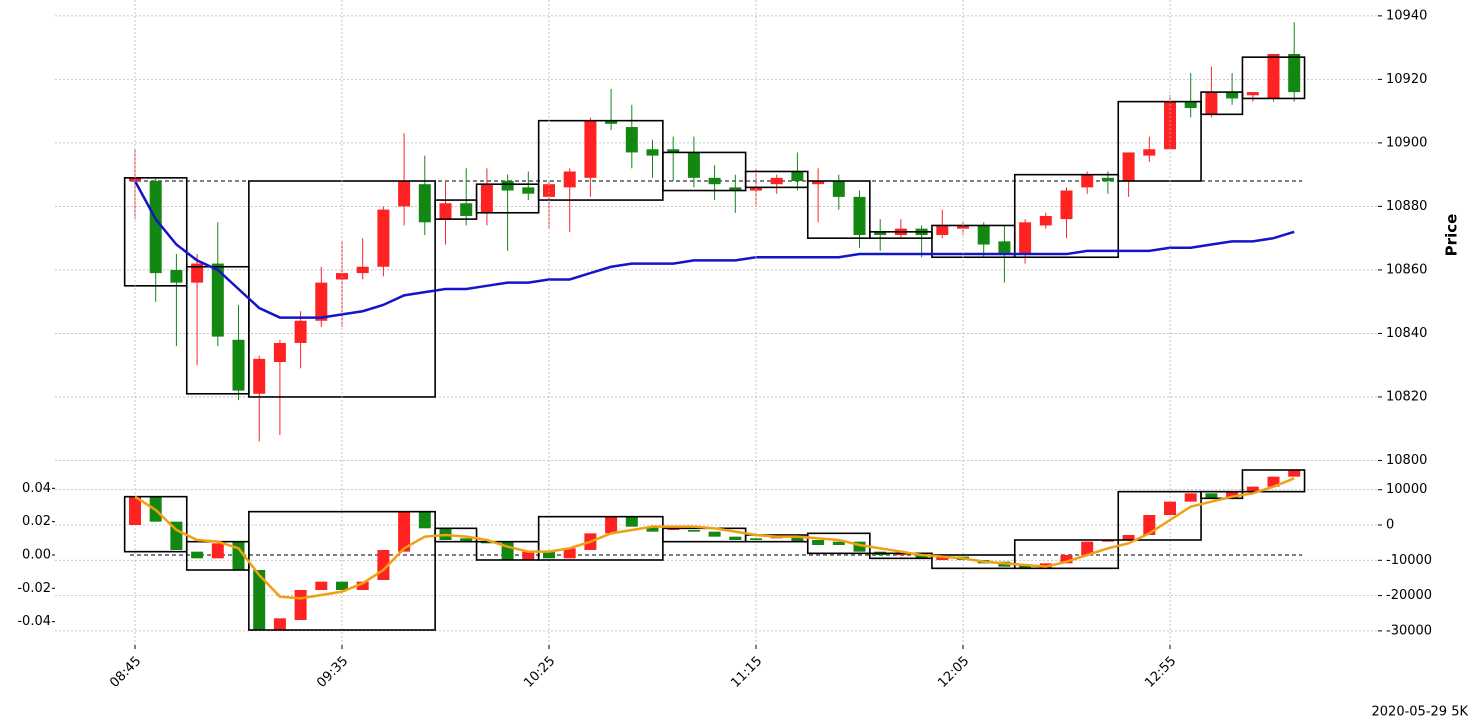  What do you see at coordinates (1406, 333) in the screenshot?
I see `y-tick-label: 10840` at bounding box center [1406, 333].